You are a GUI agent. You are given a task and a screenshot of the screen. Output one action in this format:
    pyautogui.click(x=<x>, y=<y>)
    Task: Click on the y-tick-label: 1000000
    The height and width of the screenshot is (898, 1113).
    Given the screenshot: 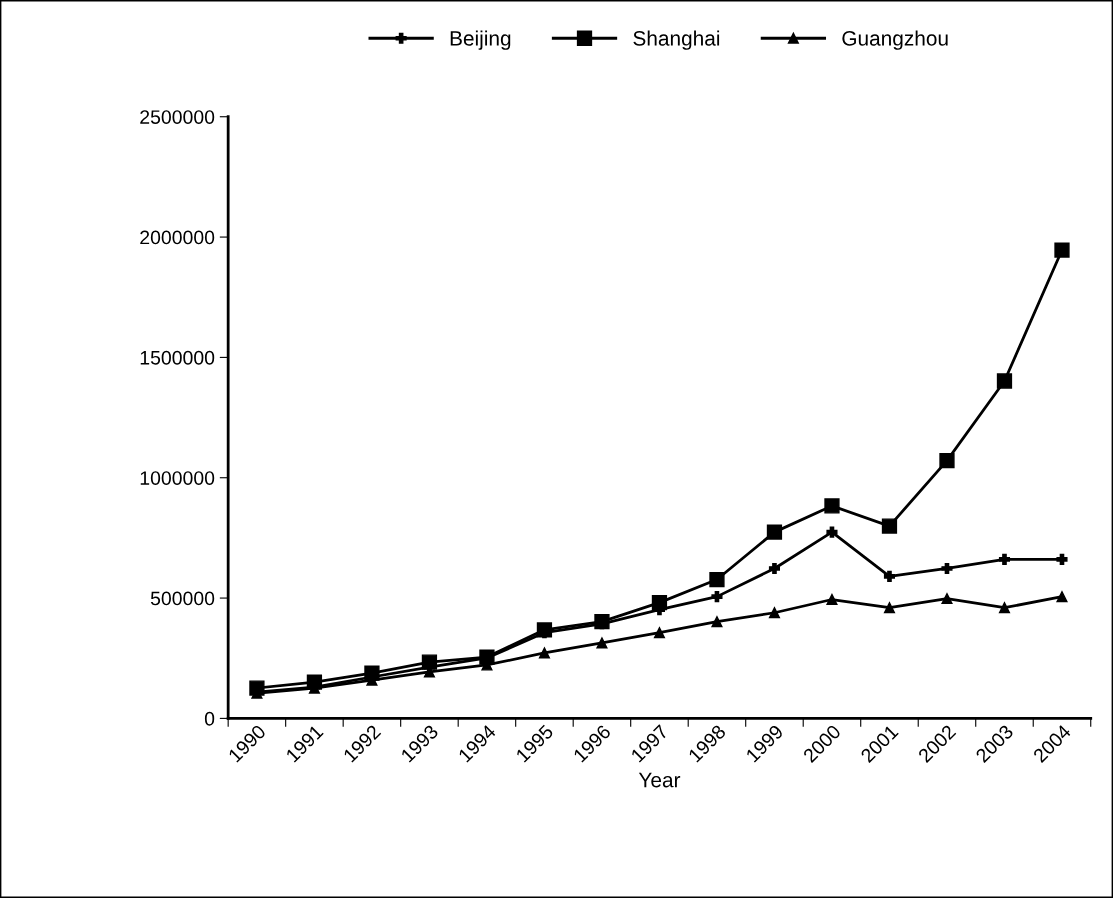 What is the action you would take?
    pyautogui.click(x=177, y=478)
    